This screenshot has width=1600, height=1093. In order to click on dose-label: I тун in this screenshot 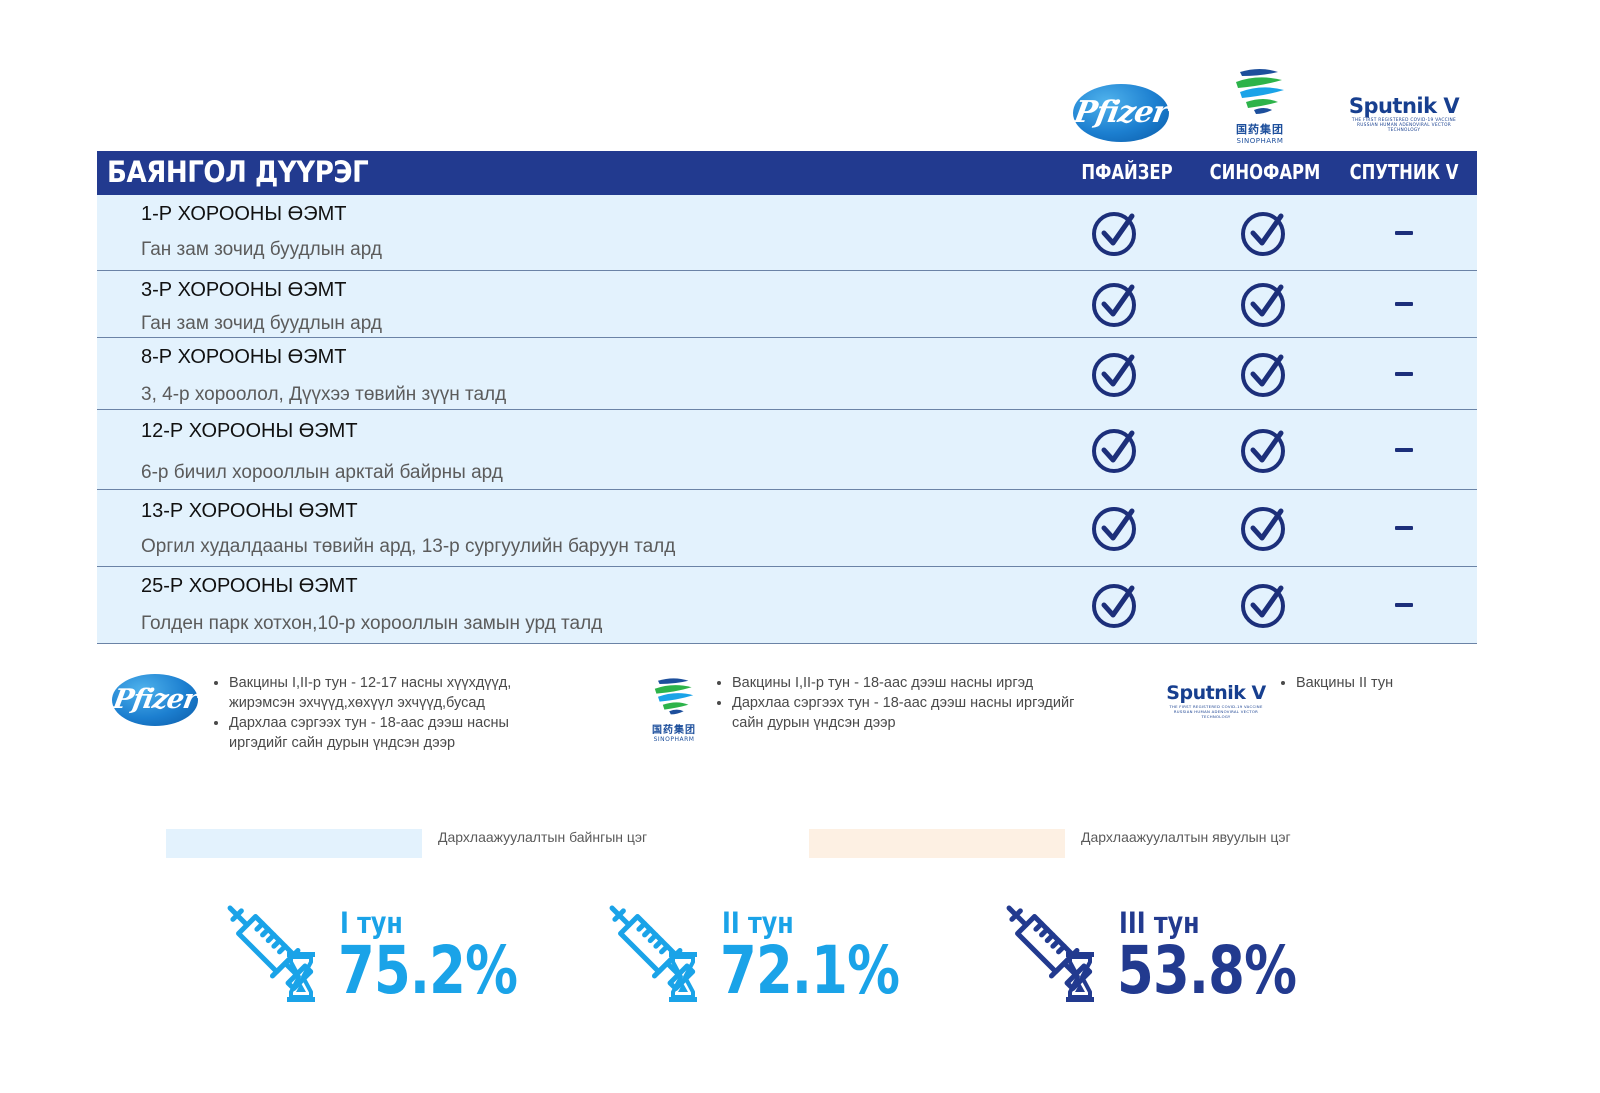, I will do `click(371, 923)`.